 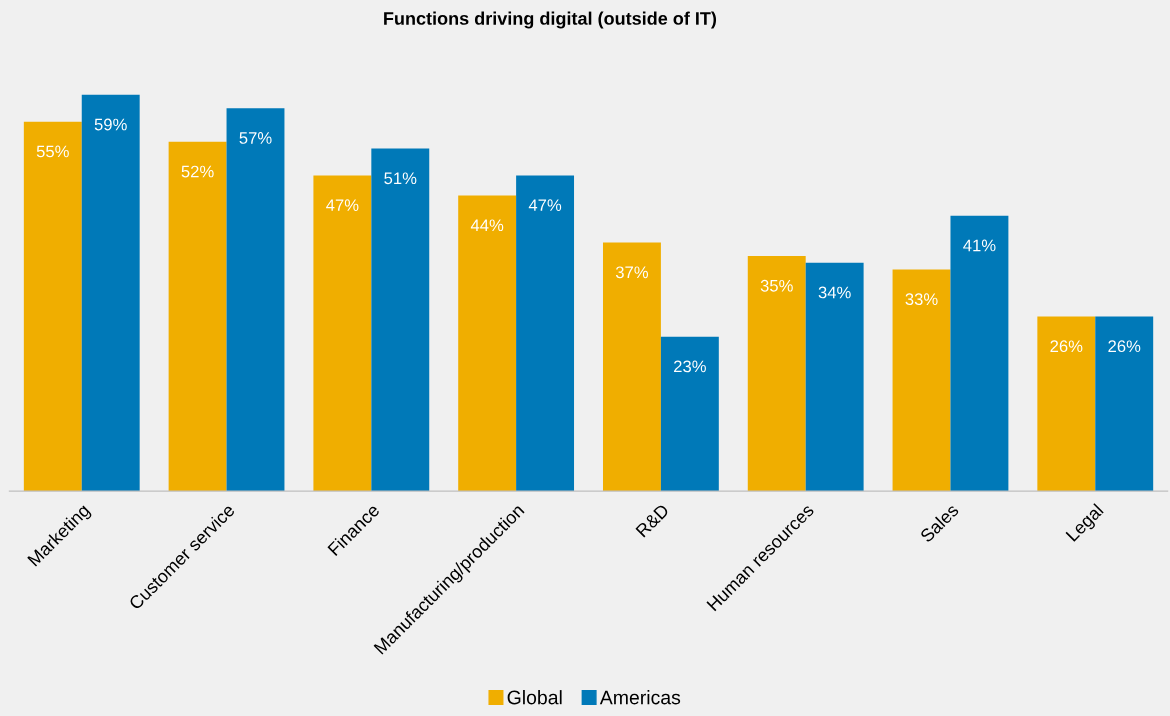 What do you see at coordinates (921, 299) in the screenshot?
I see `data-label: 33%` at bounding box center [921, 299].